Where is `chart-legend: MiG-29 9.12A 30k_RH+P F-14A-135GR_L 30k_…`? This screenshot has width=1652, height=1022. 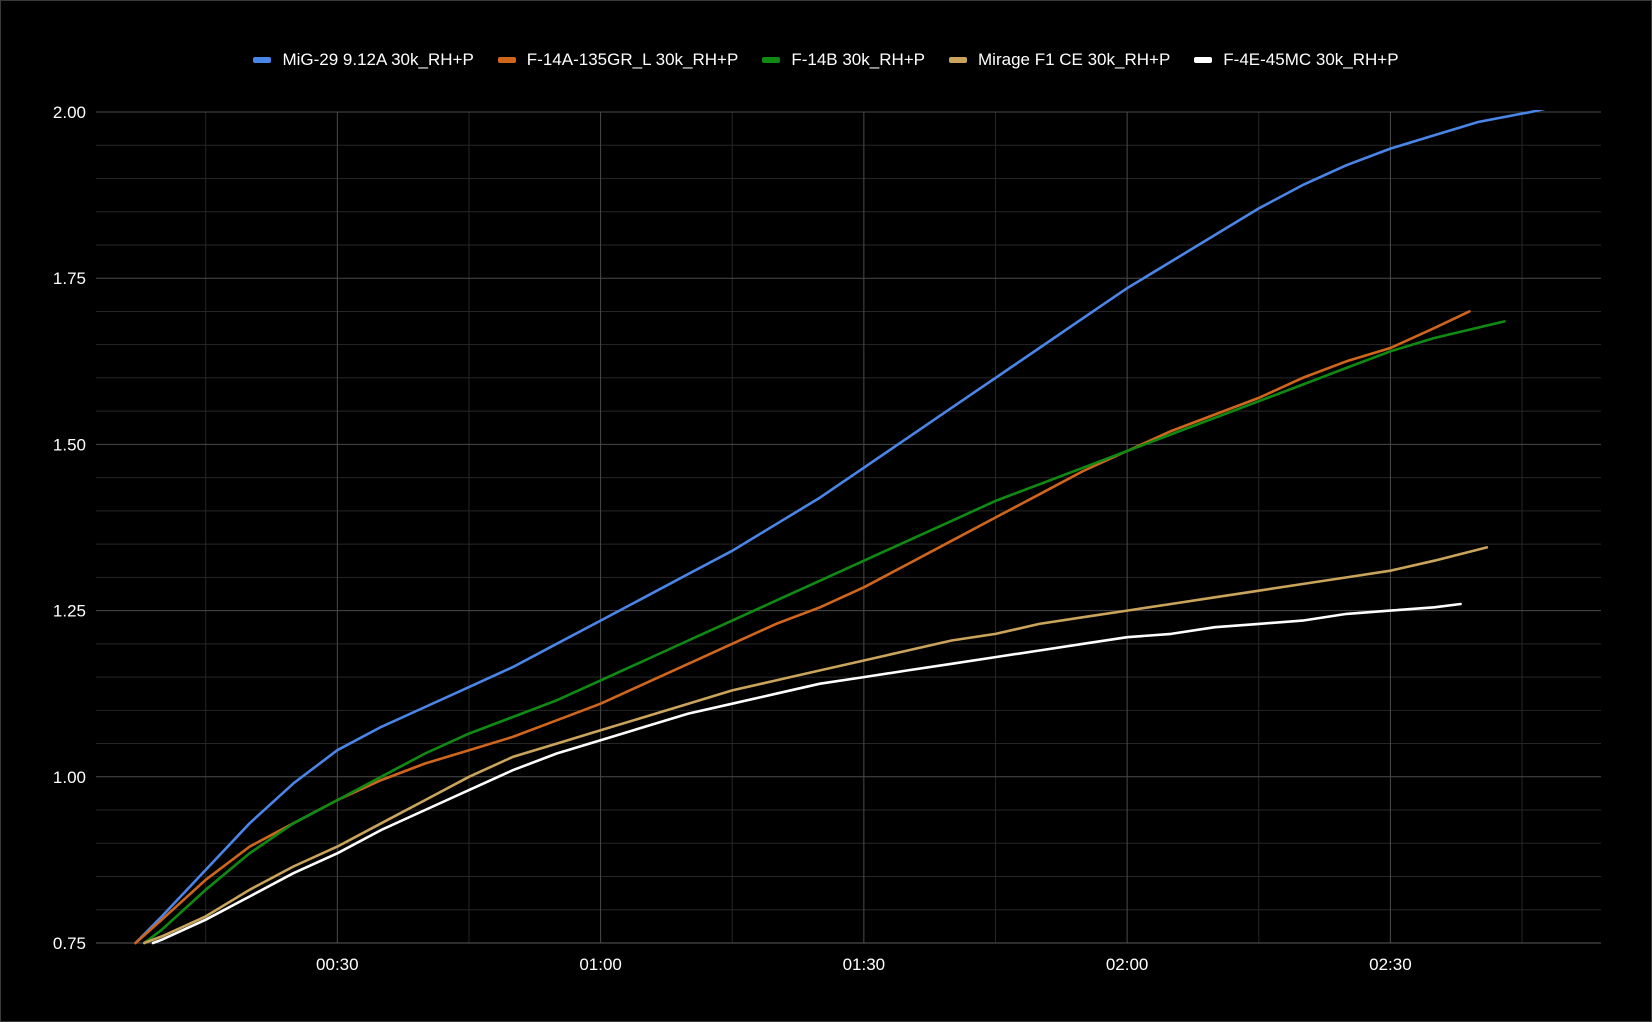 chart-legend: MiG-29 9.12A 30k_RH+P F-14A-135GR_L 30k_… is located at coordinates (826, 60).